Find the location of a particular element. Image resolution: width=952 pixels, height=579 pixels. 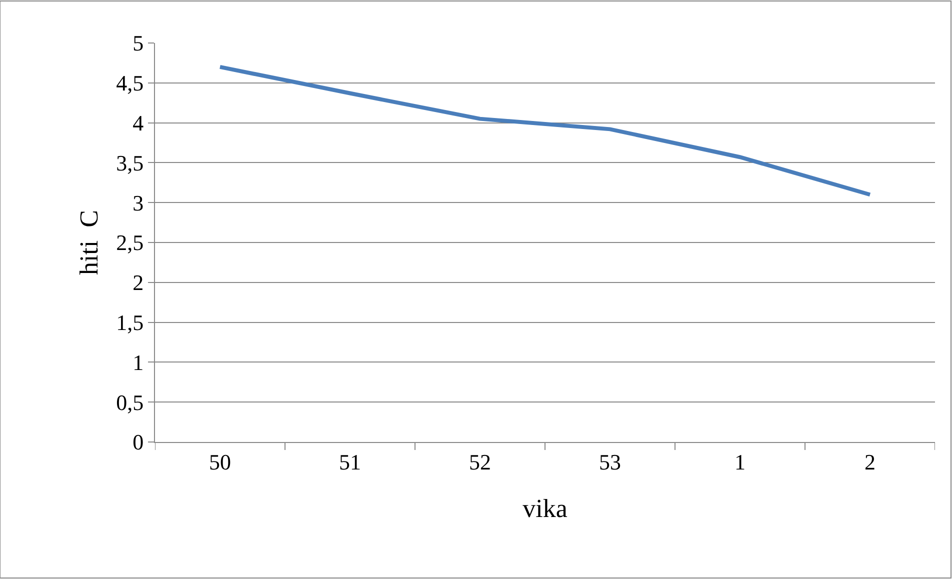

y-tick-label: 0,5 is located at coordinates (130, 402).